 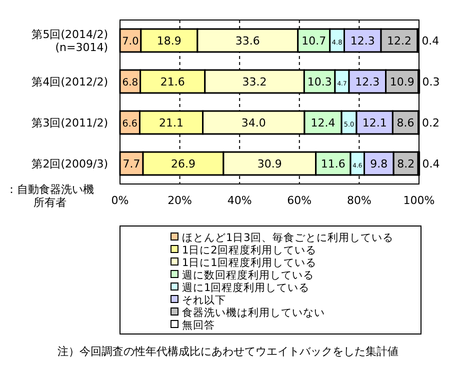 I want to click on x-tick-label: 80%, so click(x=359, y=200).